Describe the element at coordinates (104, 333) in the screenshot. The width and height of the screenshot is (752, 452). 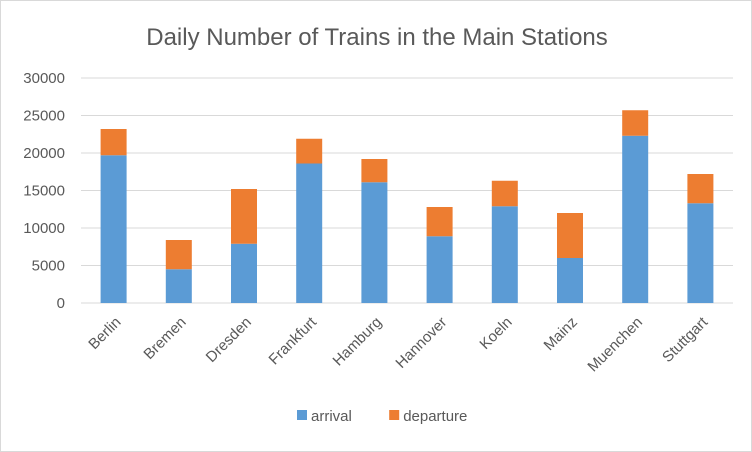
I see `x-tick-label: Berlin` at that location.